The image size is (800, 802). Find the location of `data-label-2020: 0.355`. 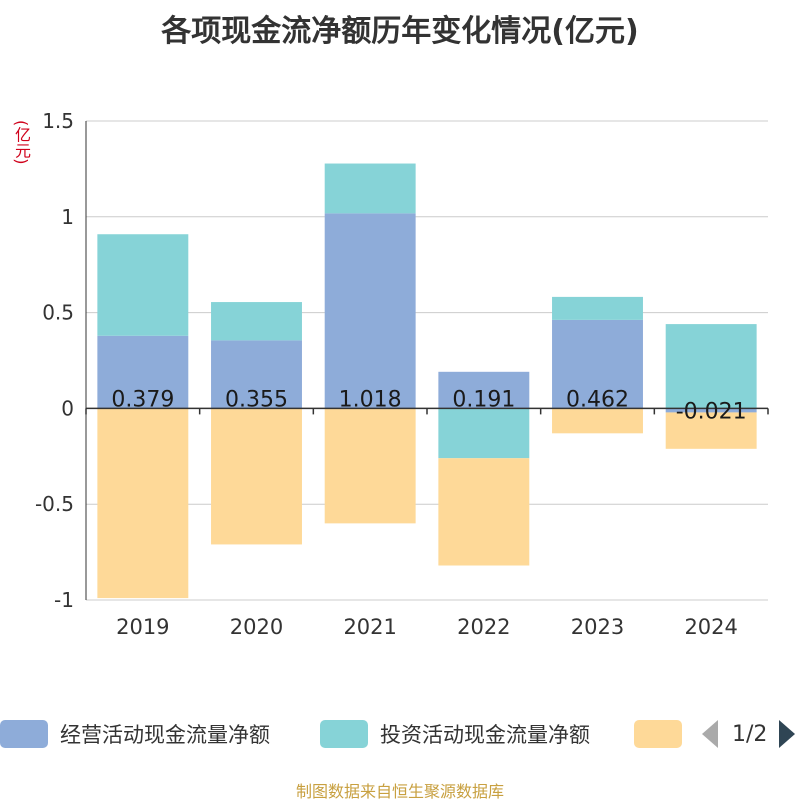

data-label-2020: 0.355 is located at coordinates (256, 399).